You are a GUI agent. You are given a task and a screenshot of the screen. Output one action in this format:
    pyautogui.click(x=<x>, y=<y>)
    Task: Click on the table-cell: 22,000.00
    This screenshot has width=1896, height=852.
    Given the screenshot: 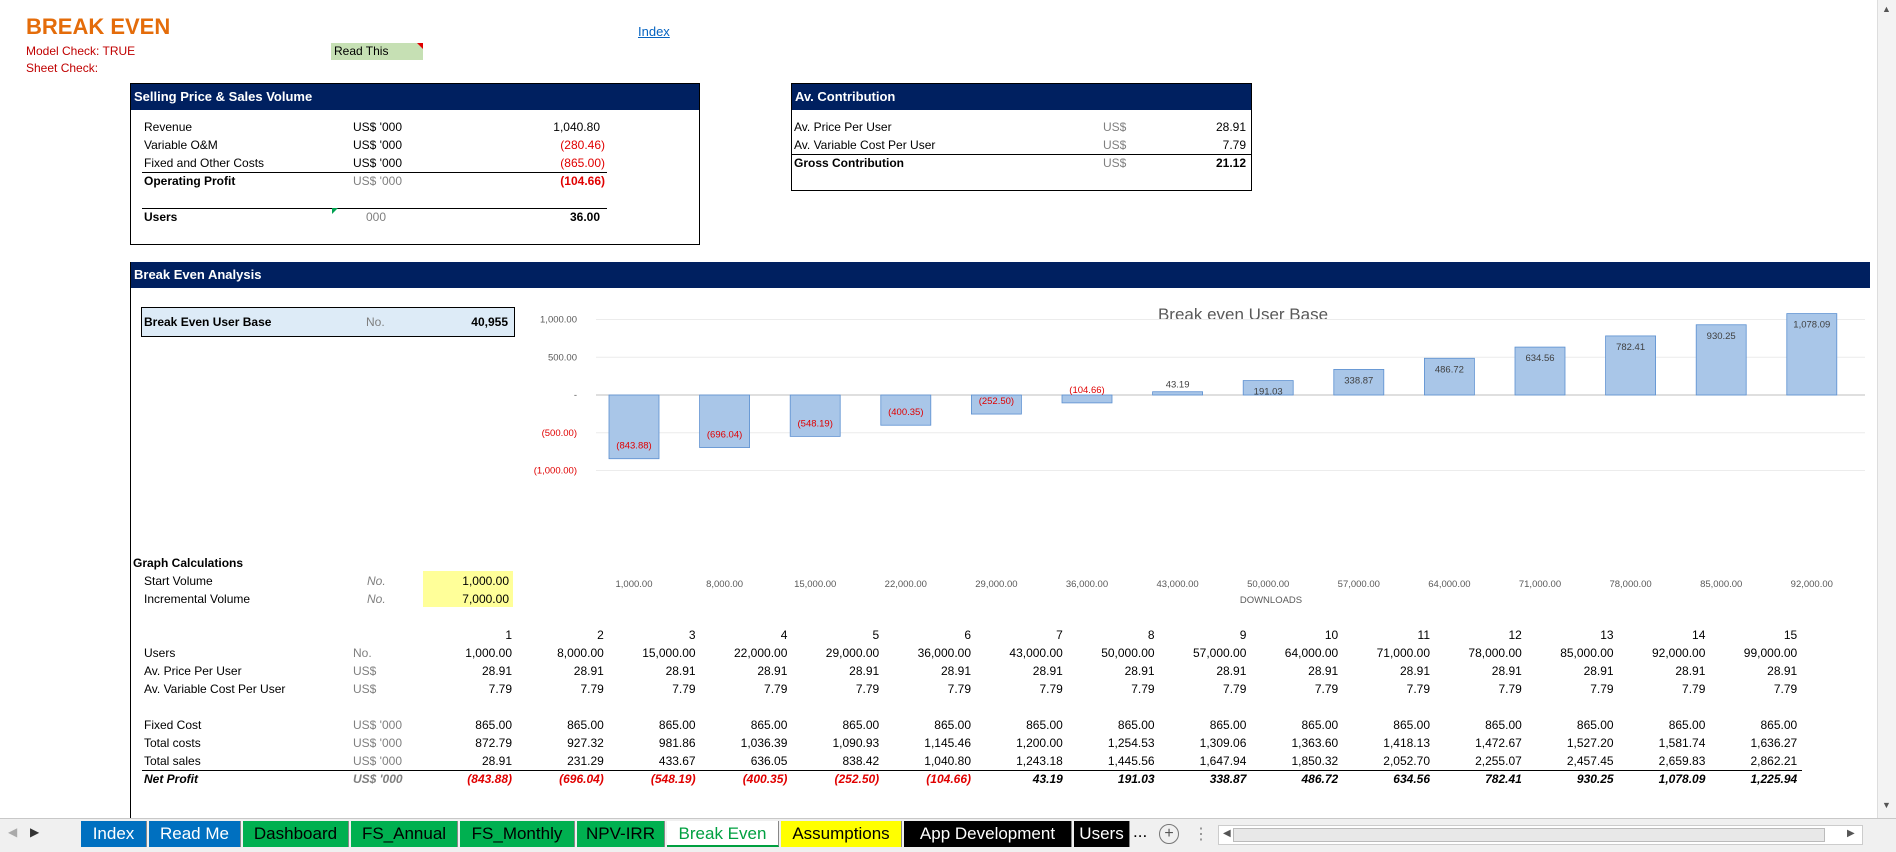 What is the action you would take?
    pyautogui.click(x=761, y=653)
    